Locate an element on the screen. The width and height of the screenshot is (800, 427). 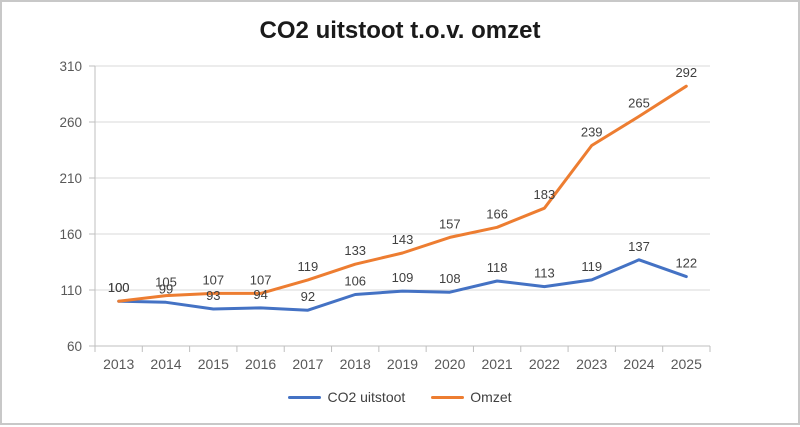
legend-label-omzet: Omzet is located at coordinates (491, 397).